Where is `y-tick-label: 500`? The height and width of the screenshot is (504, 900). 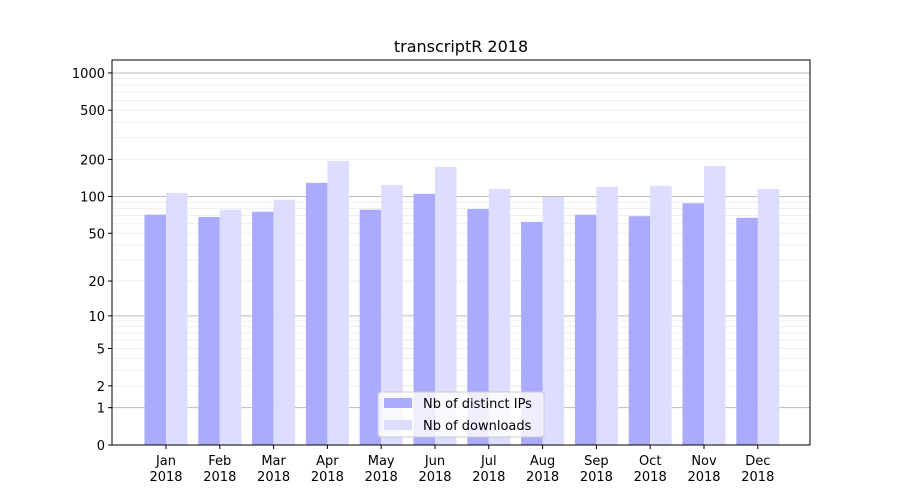 y-tick-label: 500 is located at coordinates (92, 111).